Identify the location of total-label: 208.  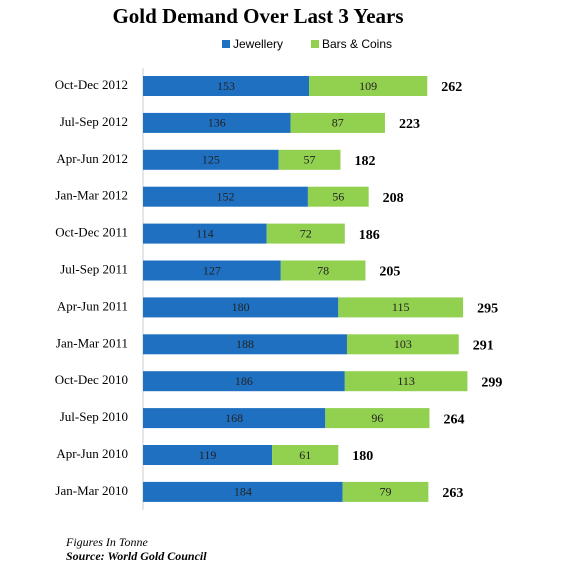
(393, 198).